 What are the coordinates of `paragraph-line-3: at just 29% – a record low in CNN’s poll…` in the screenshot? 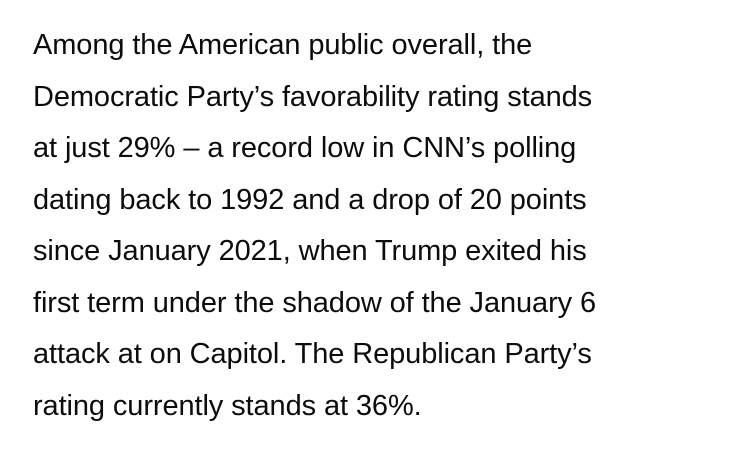 It's located at (305, 148).